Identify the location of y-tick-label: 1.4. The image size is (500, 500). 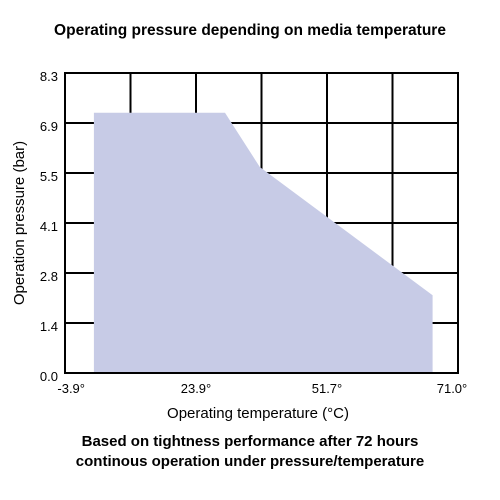
(49, 326).